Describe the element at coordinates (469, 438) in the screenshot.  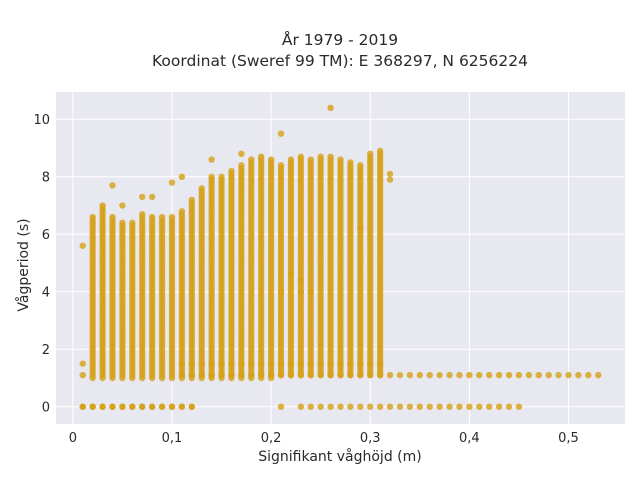
I see `x-tick-label: 0,4` at that location.